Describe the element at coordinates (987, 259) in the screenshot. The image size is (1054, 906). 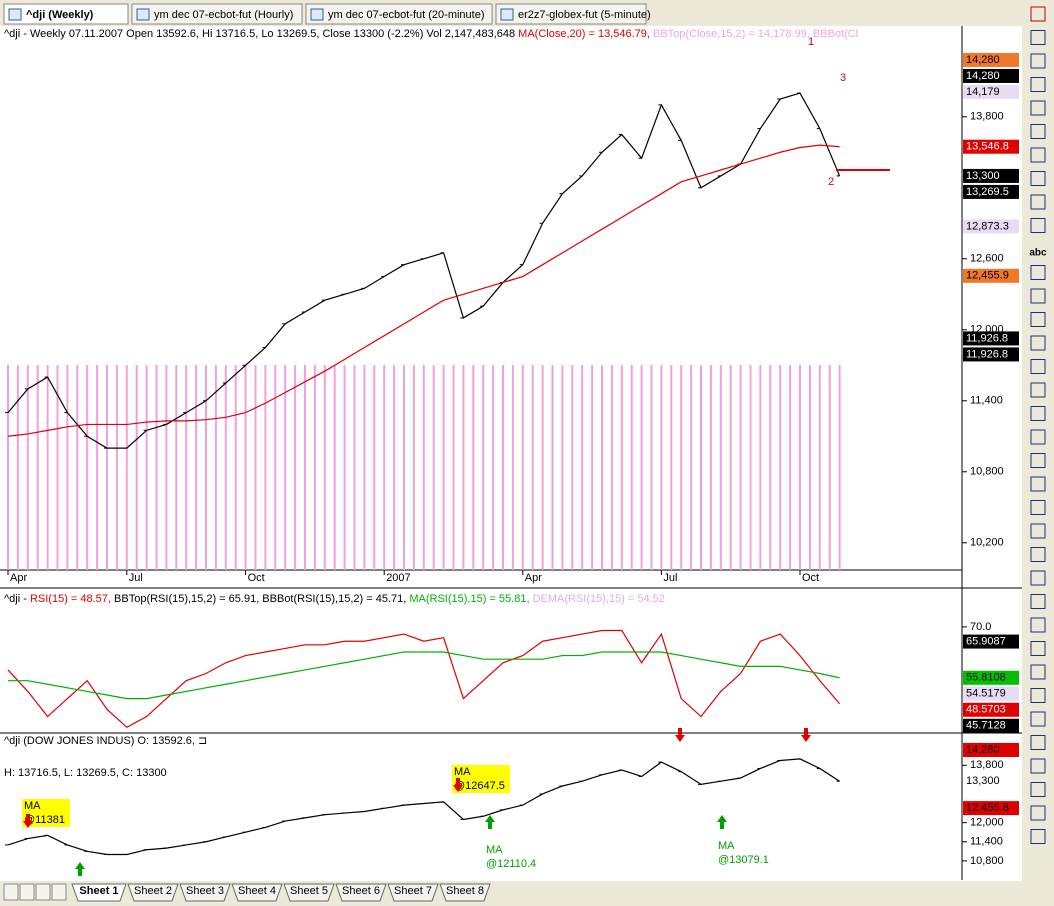
I see `y-tick-label: 12,600` at that location.